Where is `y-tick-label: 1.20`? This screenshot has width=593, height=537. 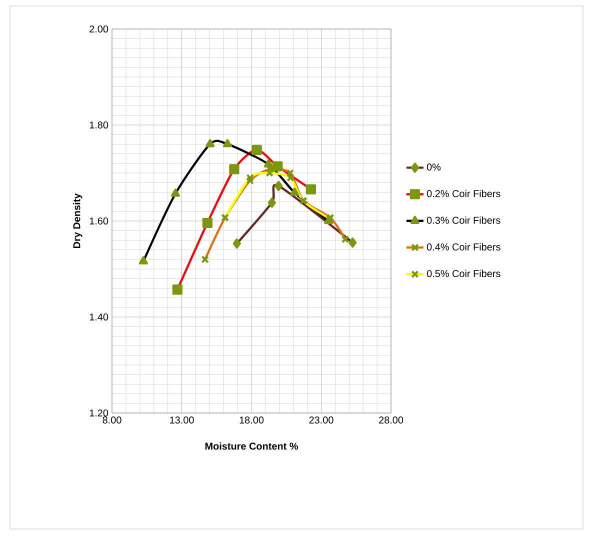
y-tick-label: 1.20 is located at coordinates (99, 413).